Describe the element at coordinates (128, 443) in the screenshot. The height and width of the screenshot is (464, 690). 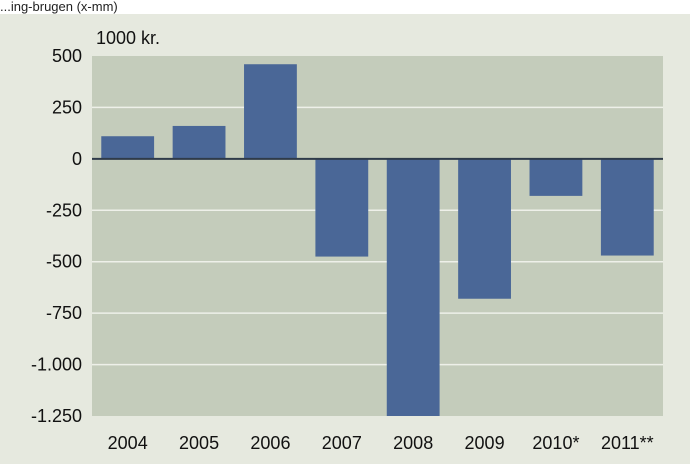
I see `x-tick-label: 2004` at that location.